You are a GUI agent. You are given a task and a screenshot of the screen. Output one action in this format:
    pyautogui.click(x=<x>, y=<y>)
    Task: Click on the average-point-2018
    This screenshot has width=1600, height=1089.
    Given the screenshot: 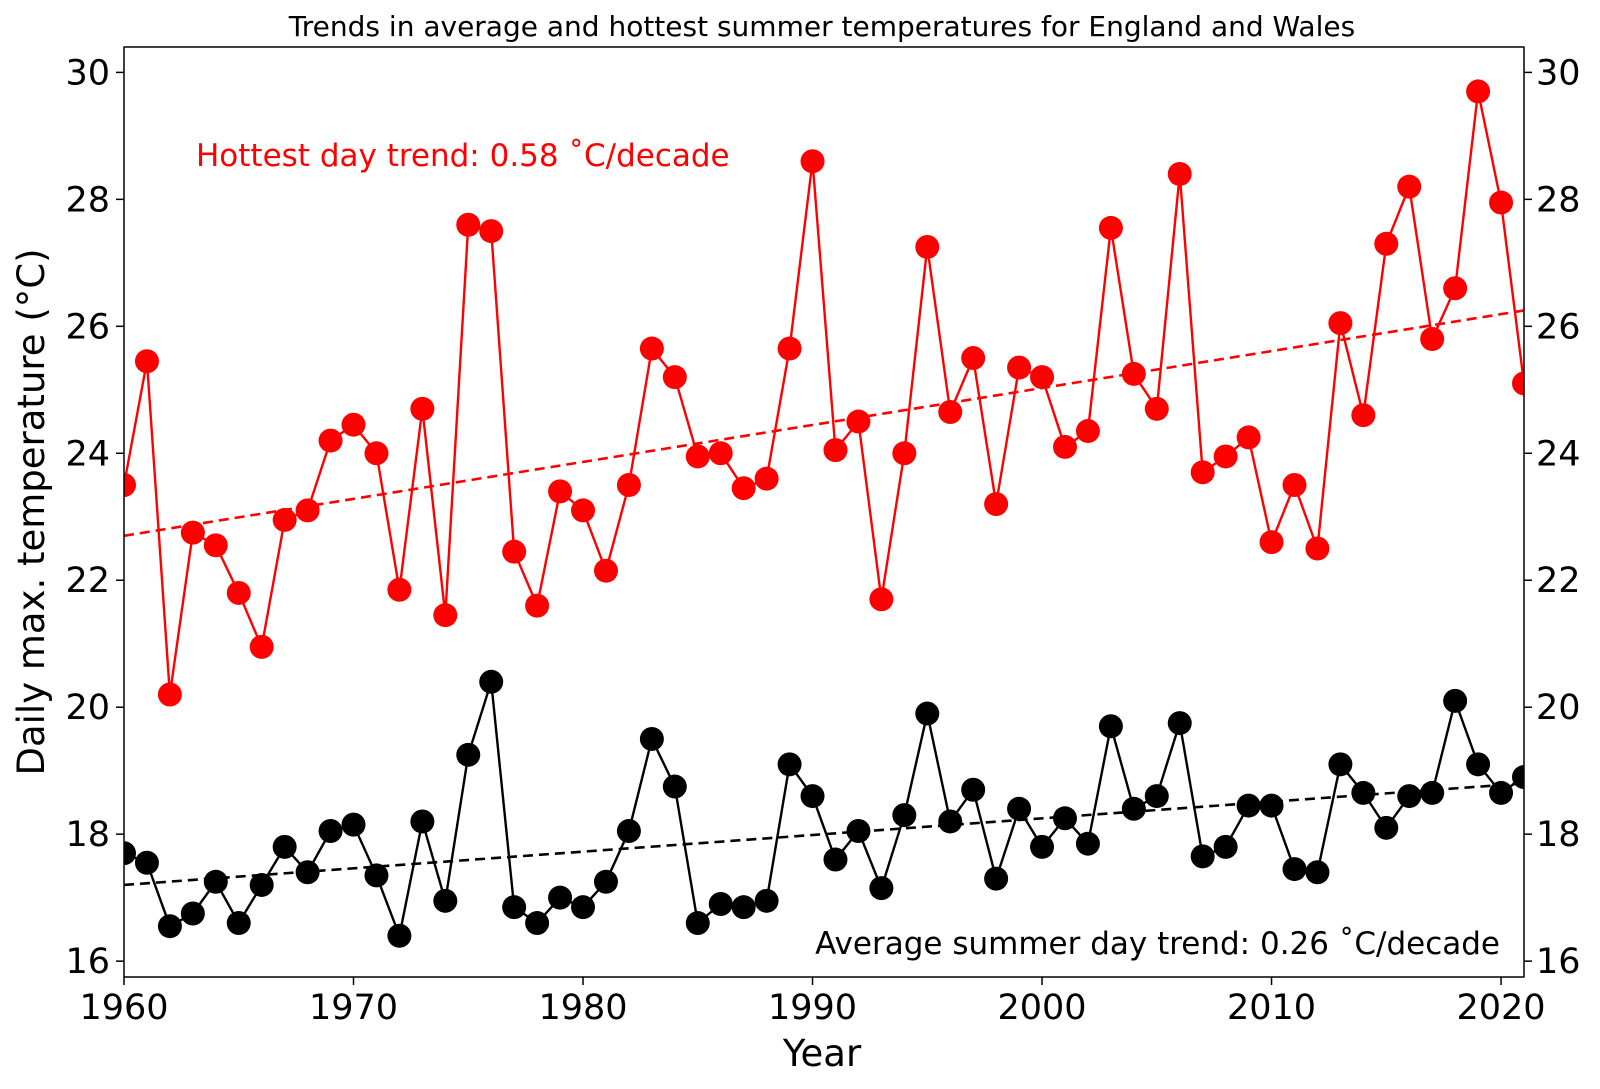 What is the action you would take?
    pyautogui.click(x=1455, y=700)
    